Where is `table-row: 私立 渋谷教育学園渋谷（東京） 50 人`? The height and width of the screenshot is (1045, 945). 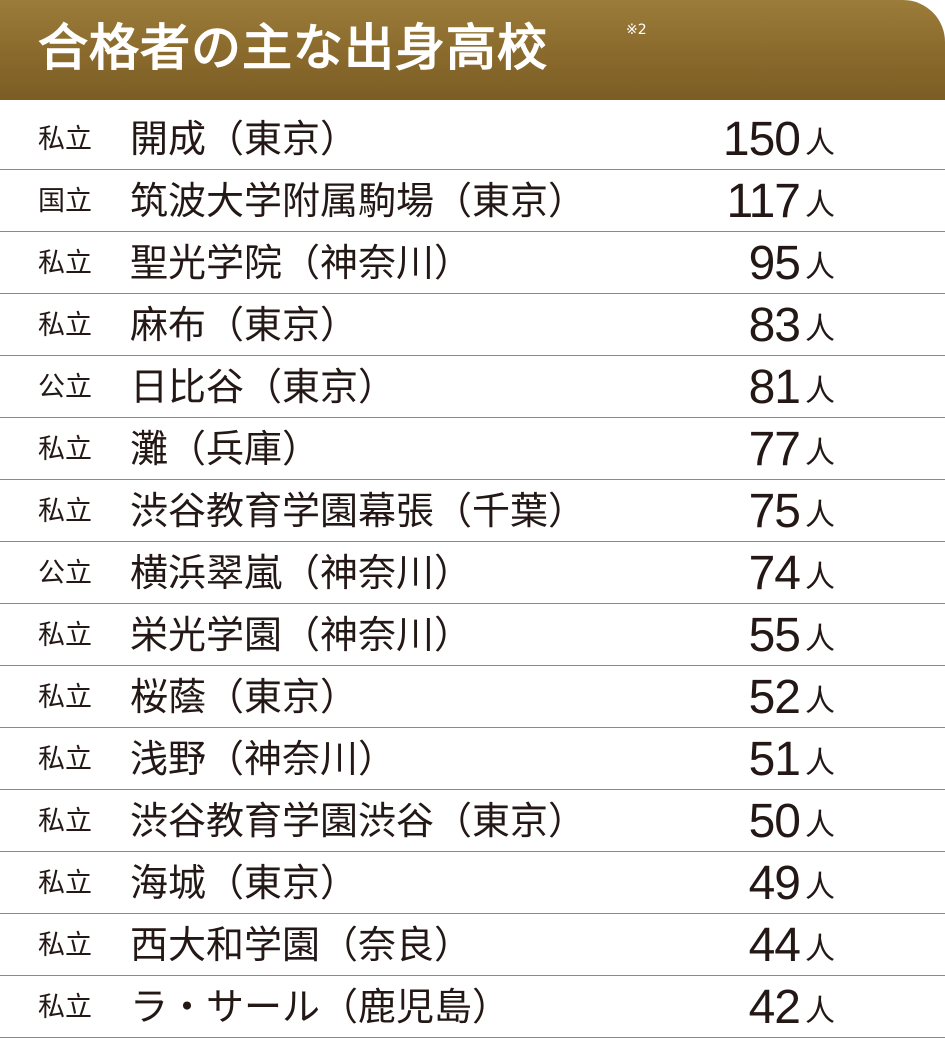
table-row: 私立 渋谷教育学園渋谷（東京） 50 人 is located at coordinates (472, 823).